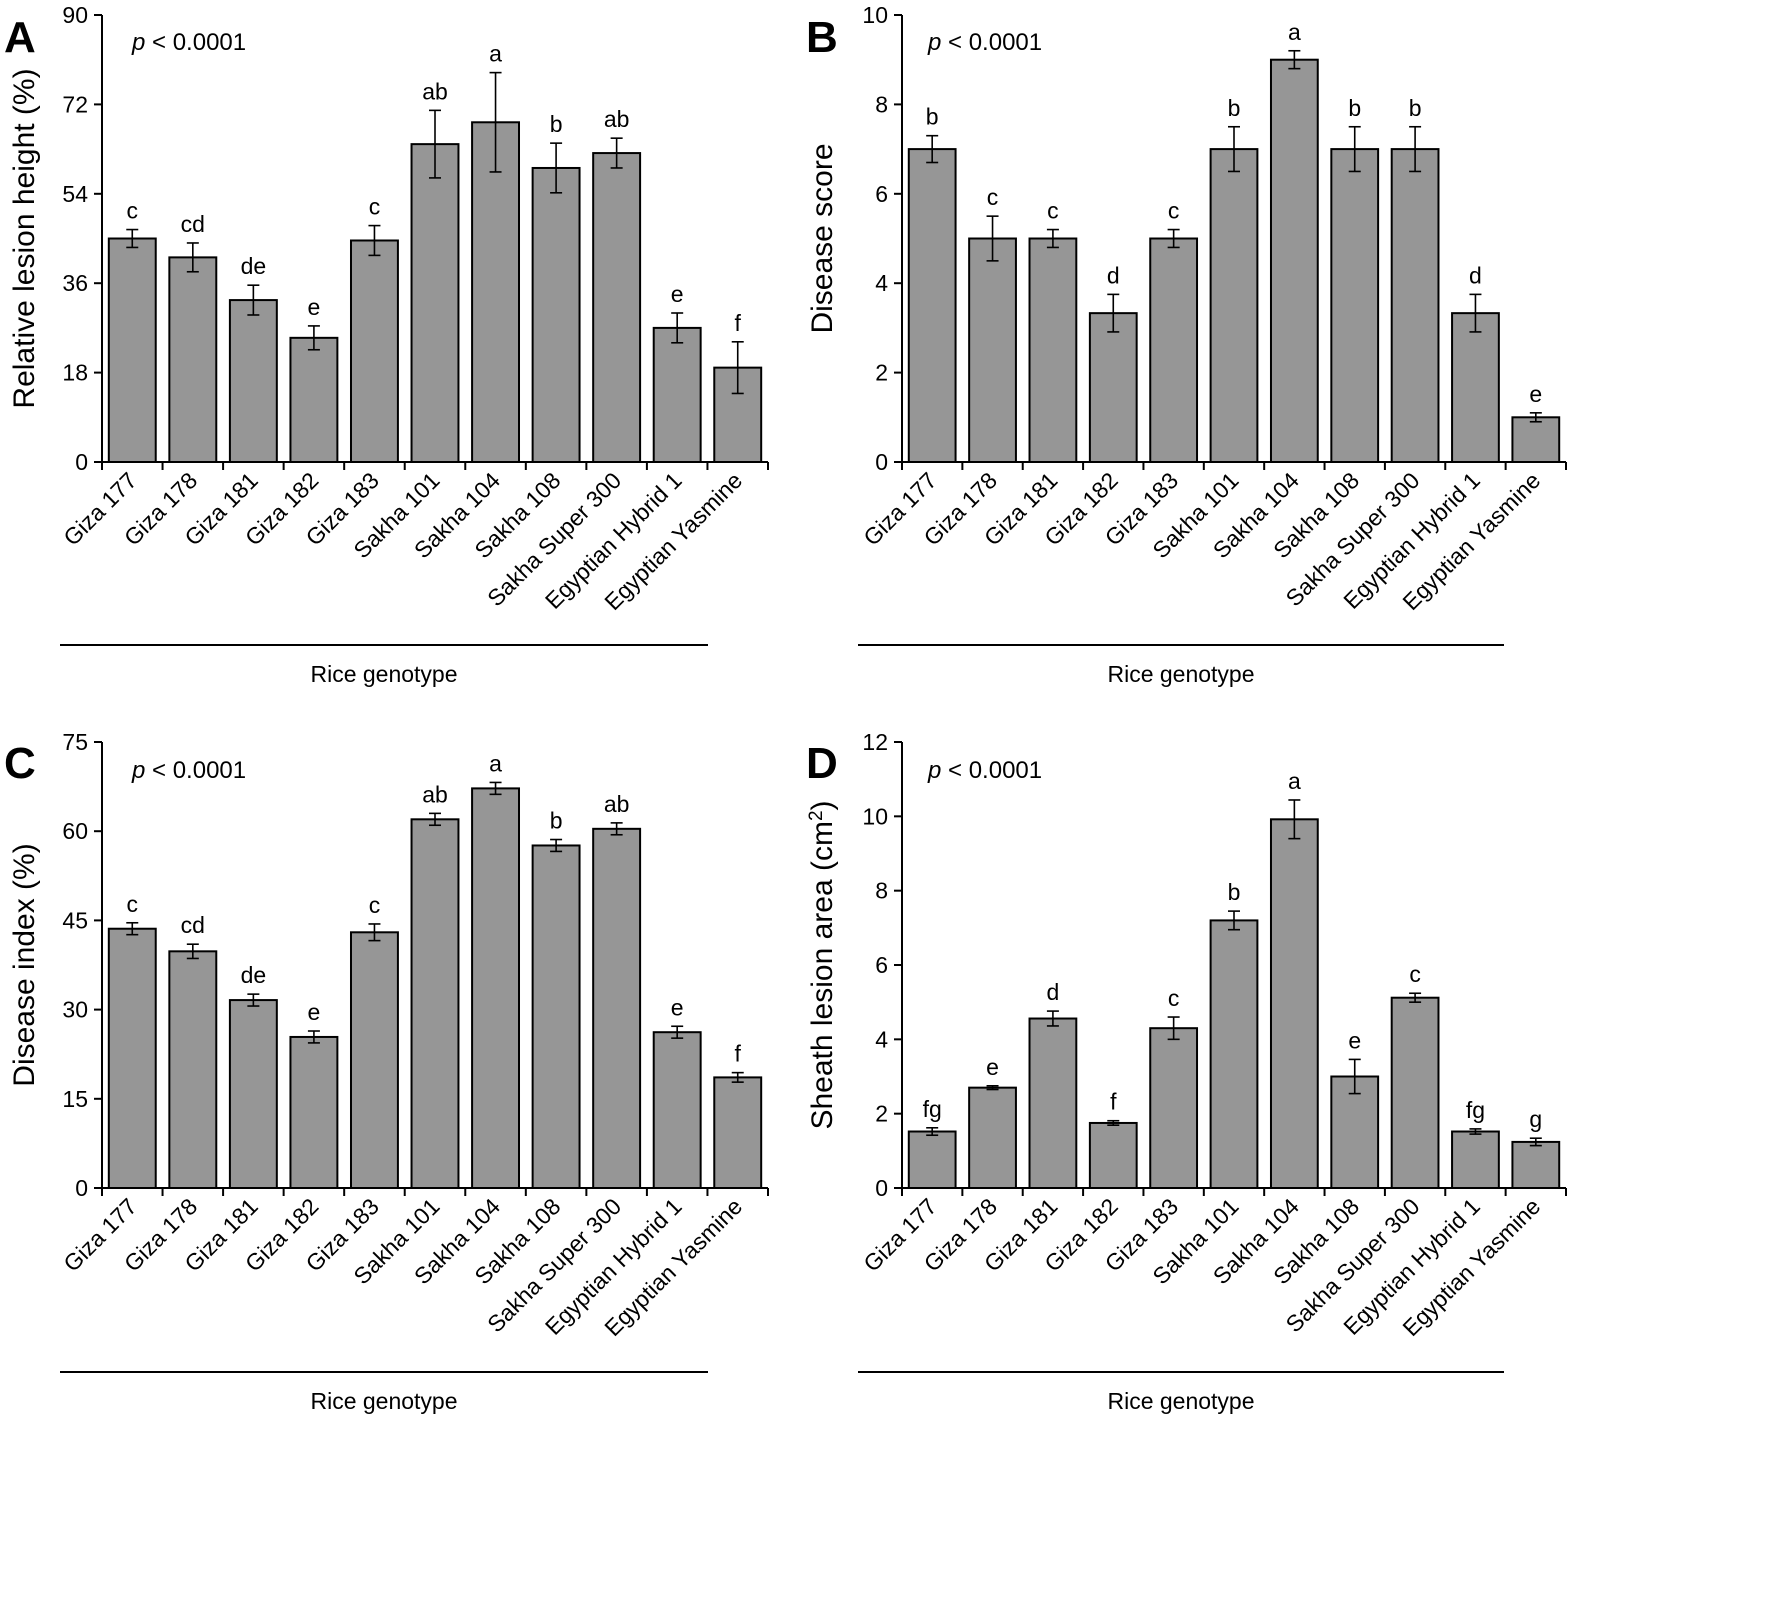  I want to click on y-tick-label: 36, so click(75, 283).